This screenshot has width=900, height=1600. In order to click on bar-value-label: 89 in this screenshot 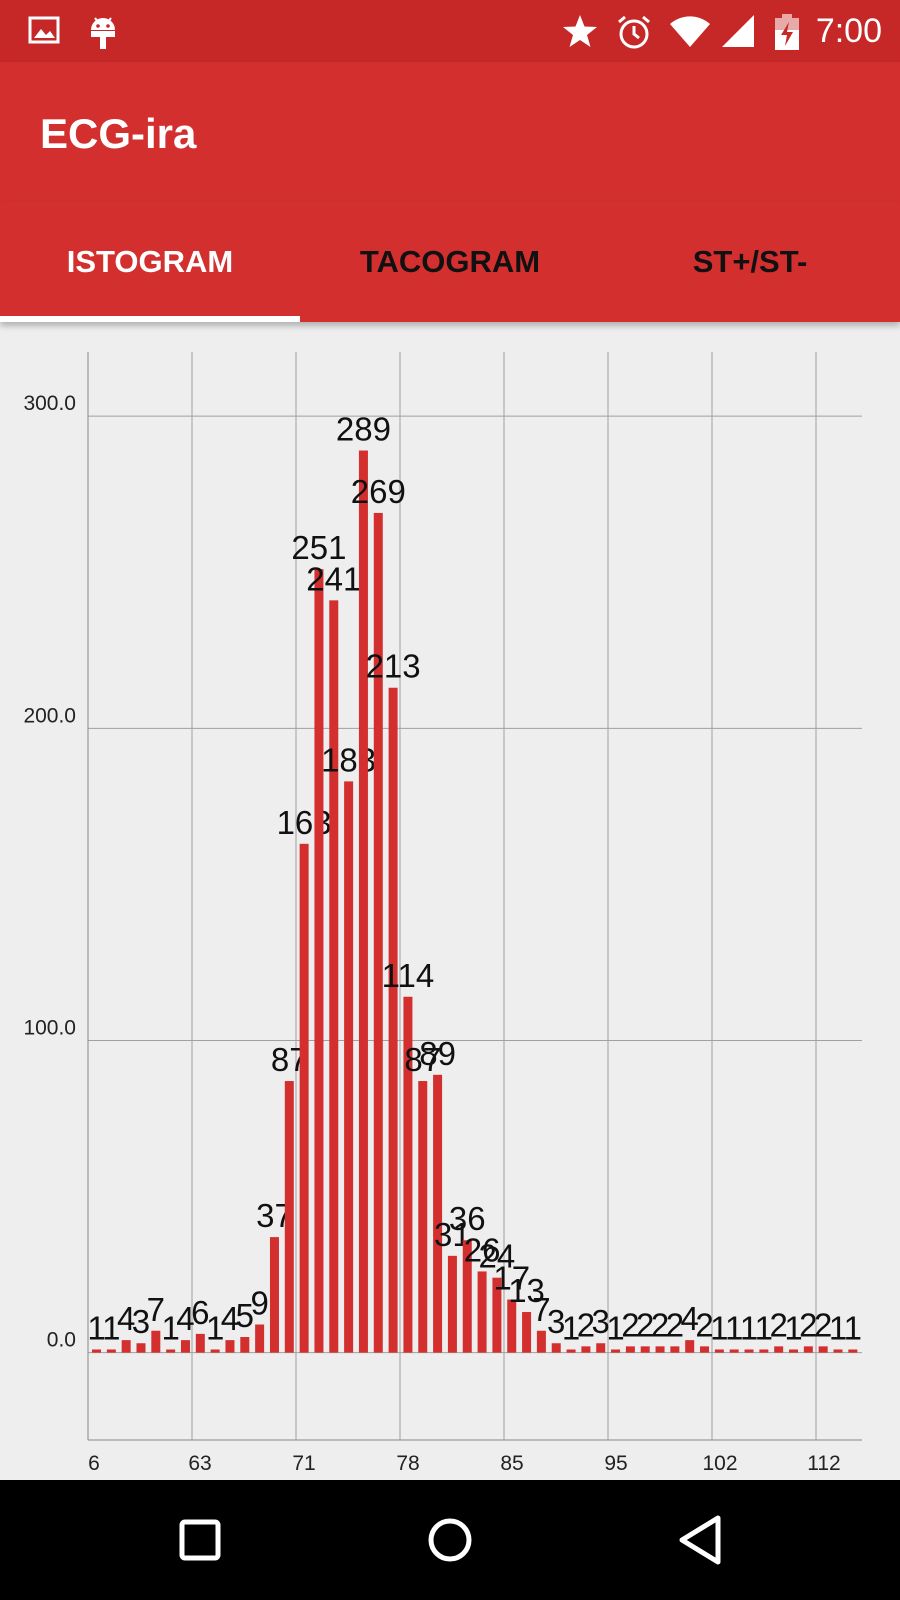, I will do `click(437, 1053)`.